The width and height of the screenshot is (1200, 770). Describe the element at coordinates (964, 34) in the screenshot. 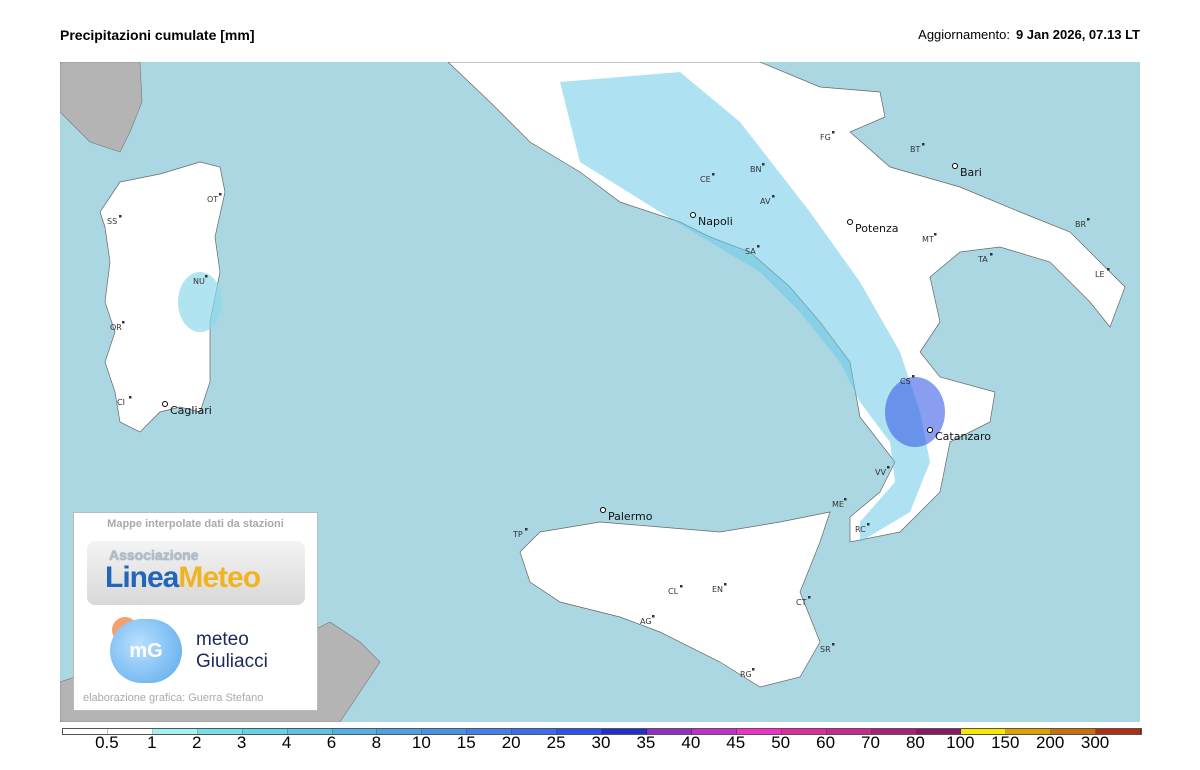

I see `update-label: Aggiornamento:` at that location.